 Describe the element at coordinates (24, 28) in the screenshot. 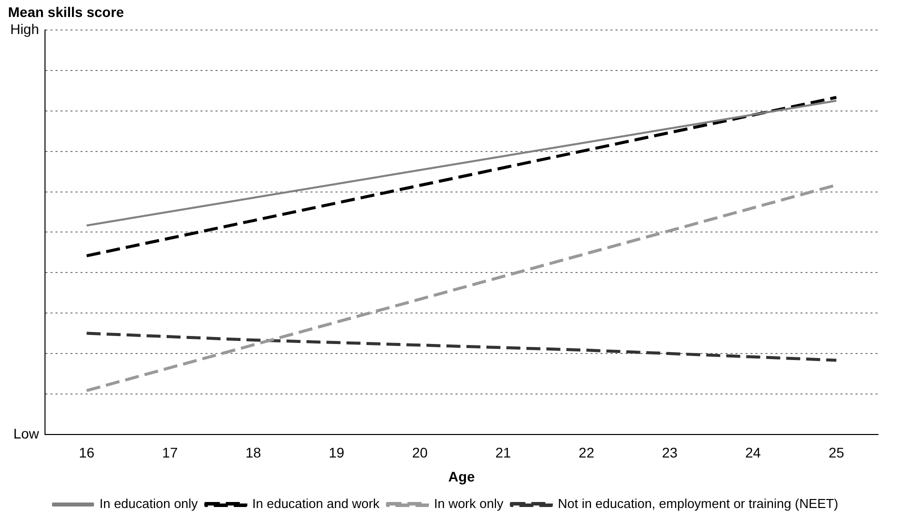

I see `text: High` at that location.